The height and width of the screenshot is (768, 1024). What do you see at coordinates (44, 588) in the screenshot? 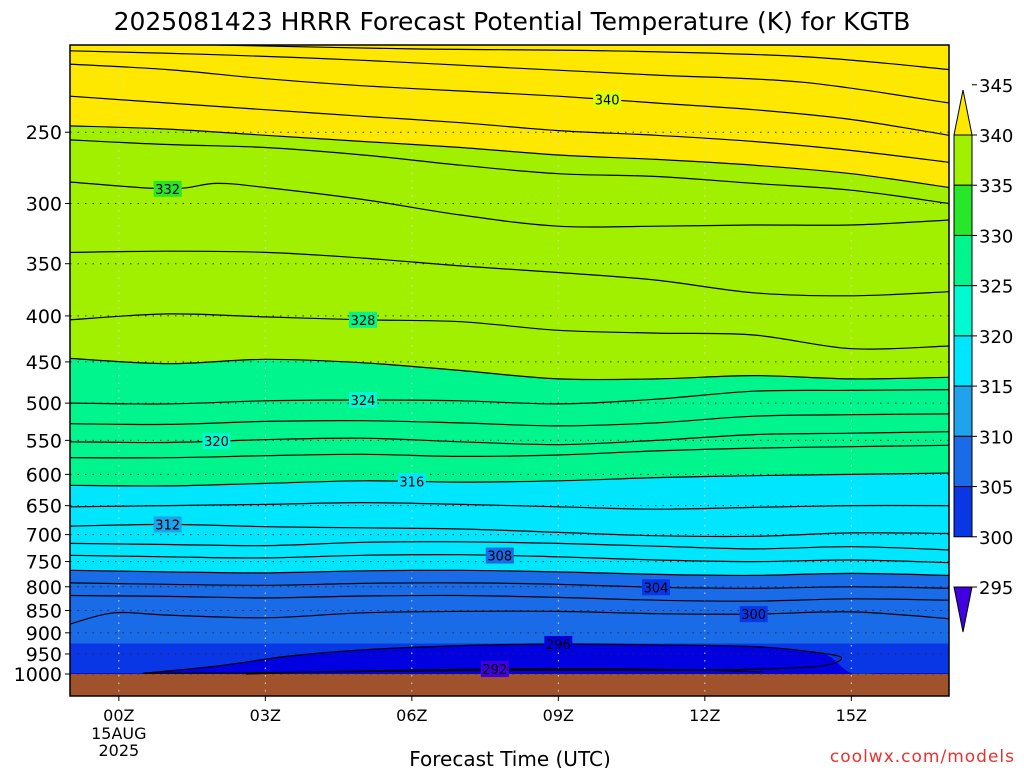
I see `y-tick-label-800: 800` at bounding box center [44, 588].